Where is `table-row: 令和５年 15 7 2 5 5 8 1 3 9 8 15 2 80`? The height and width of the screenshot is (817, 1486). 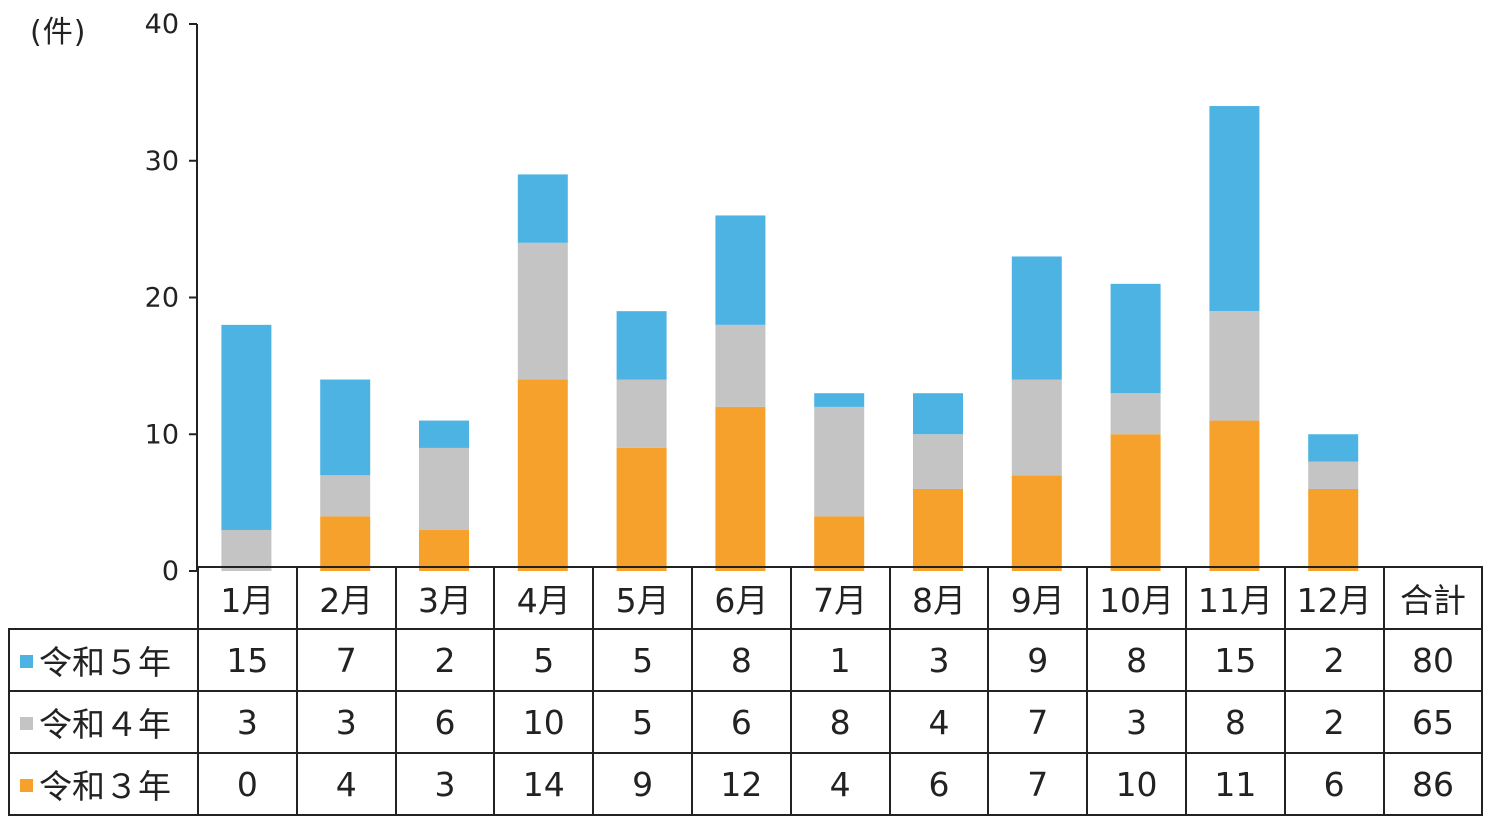 table-row: 令和５年 15 7 2 5 5 8 1 3 9 8 15 2 80 is located at coordinates (746, 660).